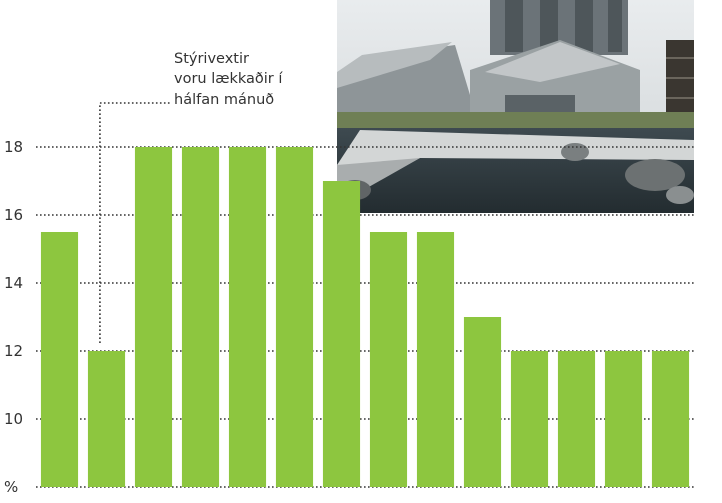 The image size is (722, 503). Describe the element at coordinates (13, 351) in the screenshot. I see `y-tick-label: 12` at that location.